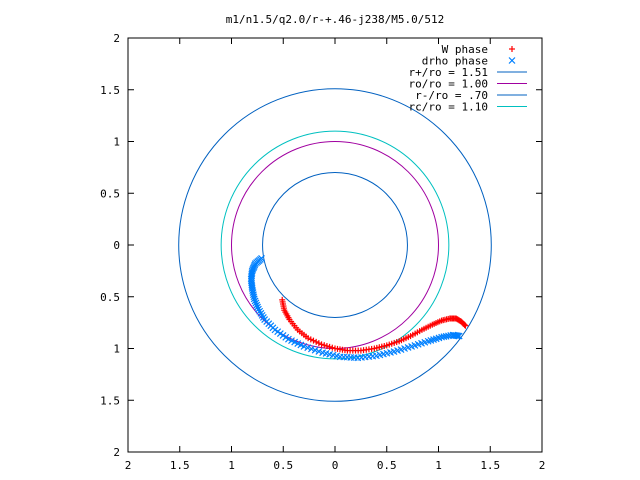 This screenshot has width=640, height=480. I want to click on y-tick-label: 0, so click(116, 245).